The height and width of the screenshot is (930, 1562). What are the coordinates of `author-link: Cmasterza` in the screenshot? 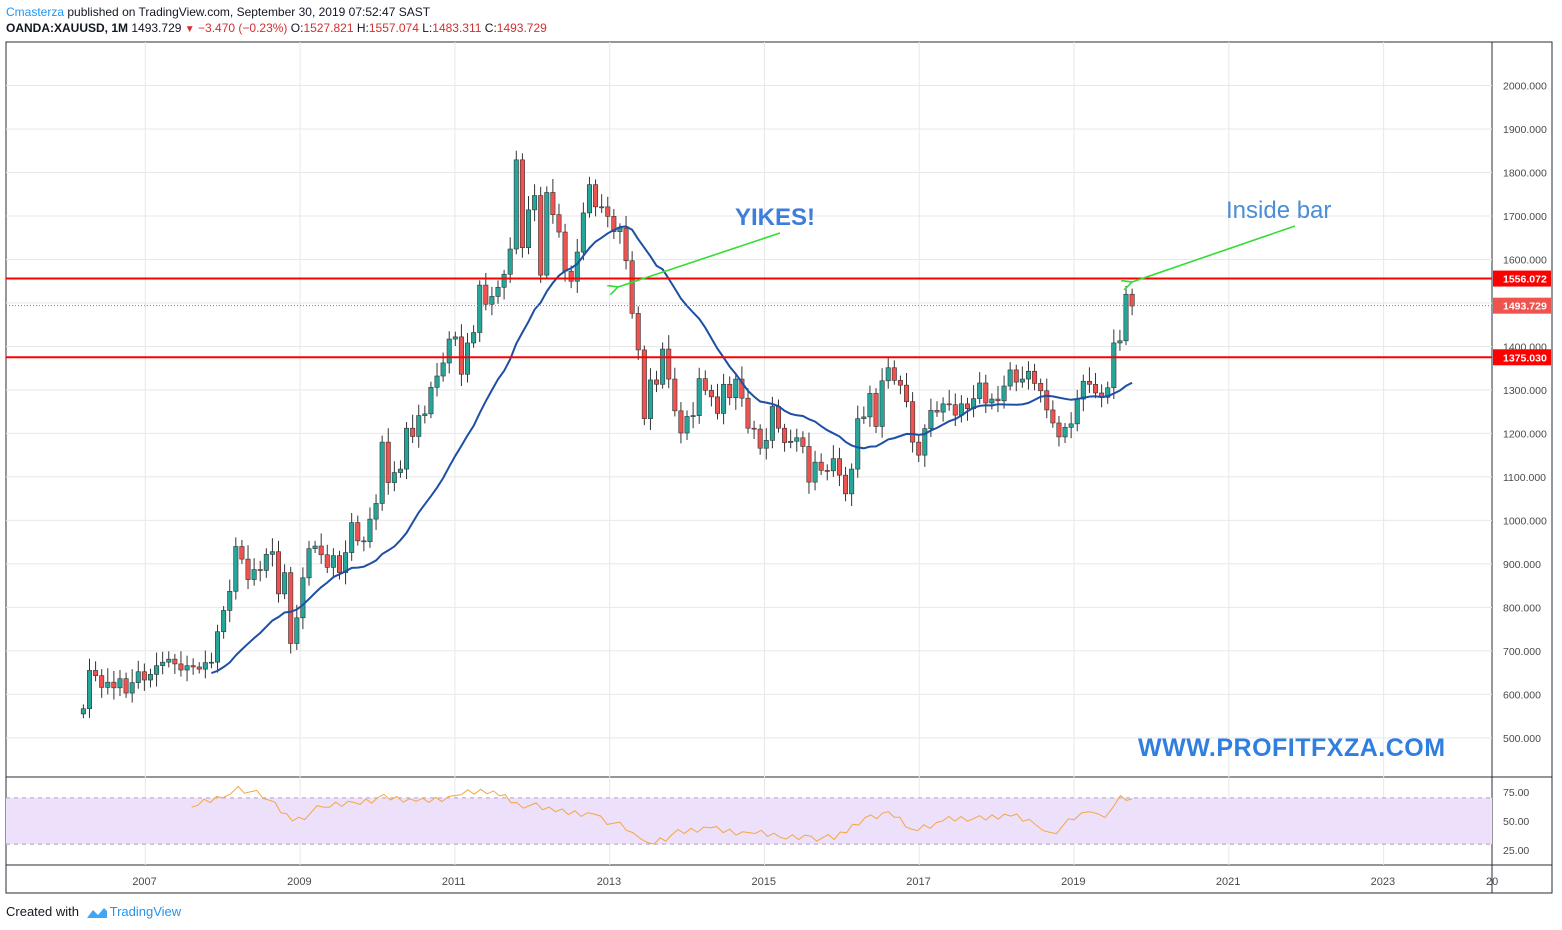 It's located at (35, 12).